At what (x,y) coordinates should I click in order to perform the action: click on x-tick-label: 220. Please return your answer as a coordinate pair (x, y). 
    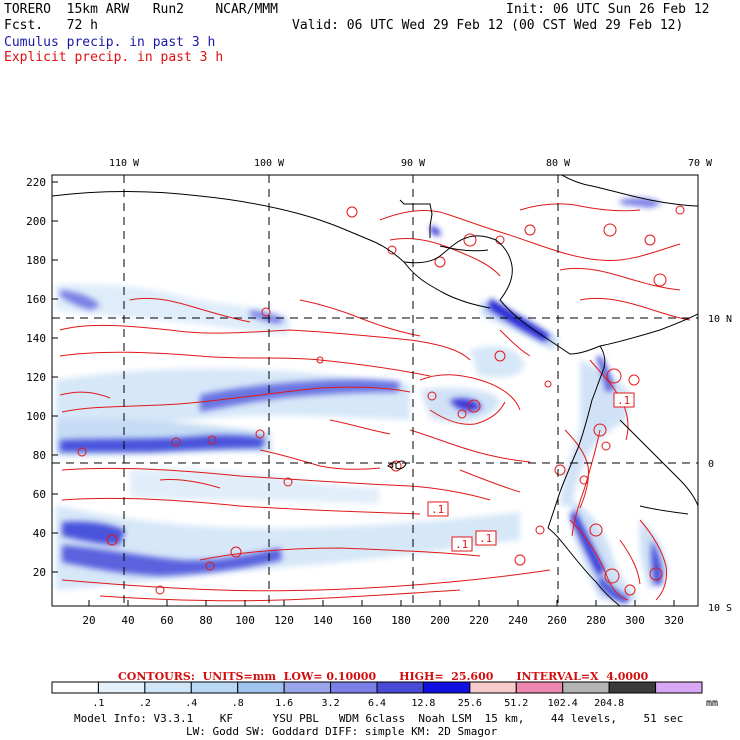
    Looking at the image, I should click on (479, 620).